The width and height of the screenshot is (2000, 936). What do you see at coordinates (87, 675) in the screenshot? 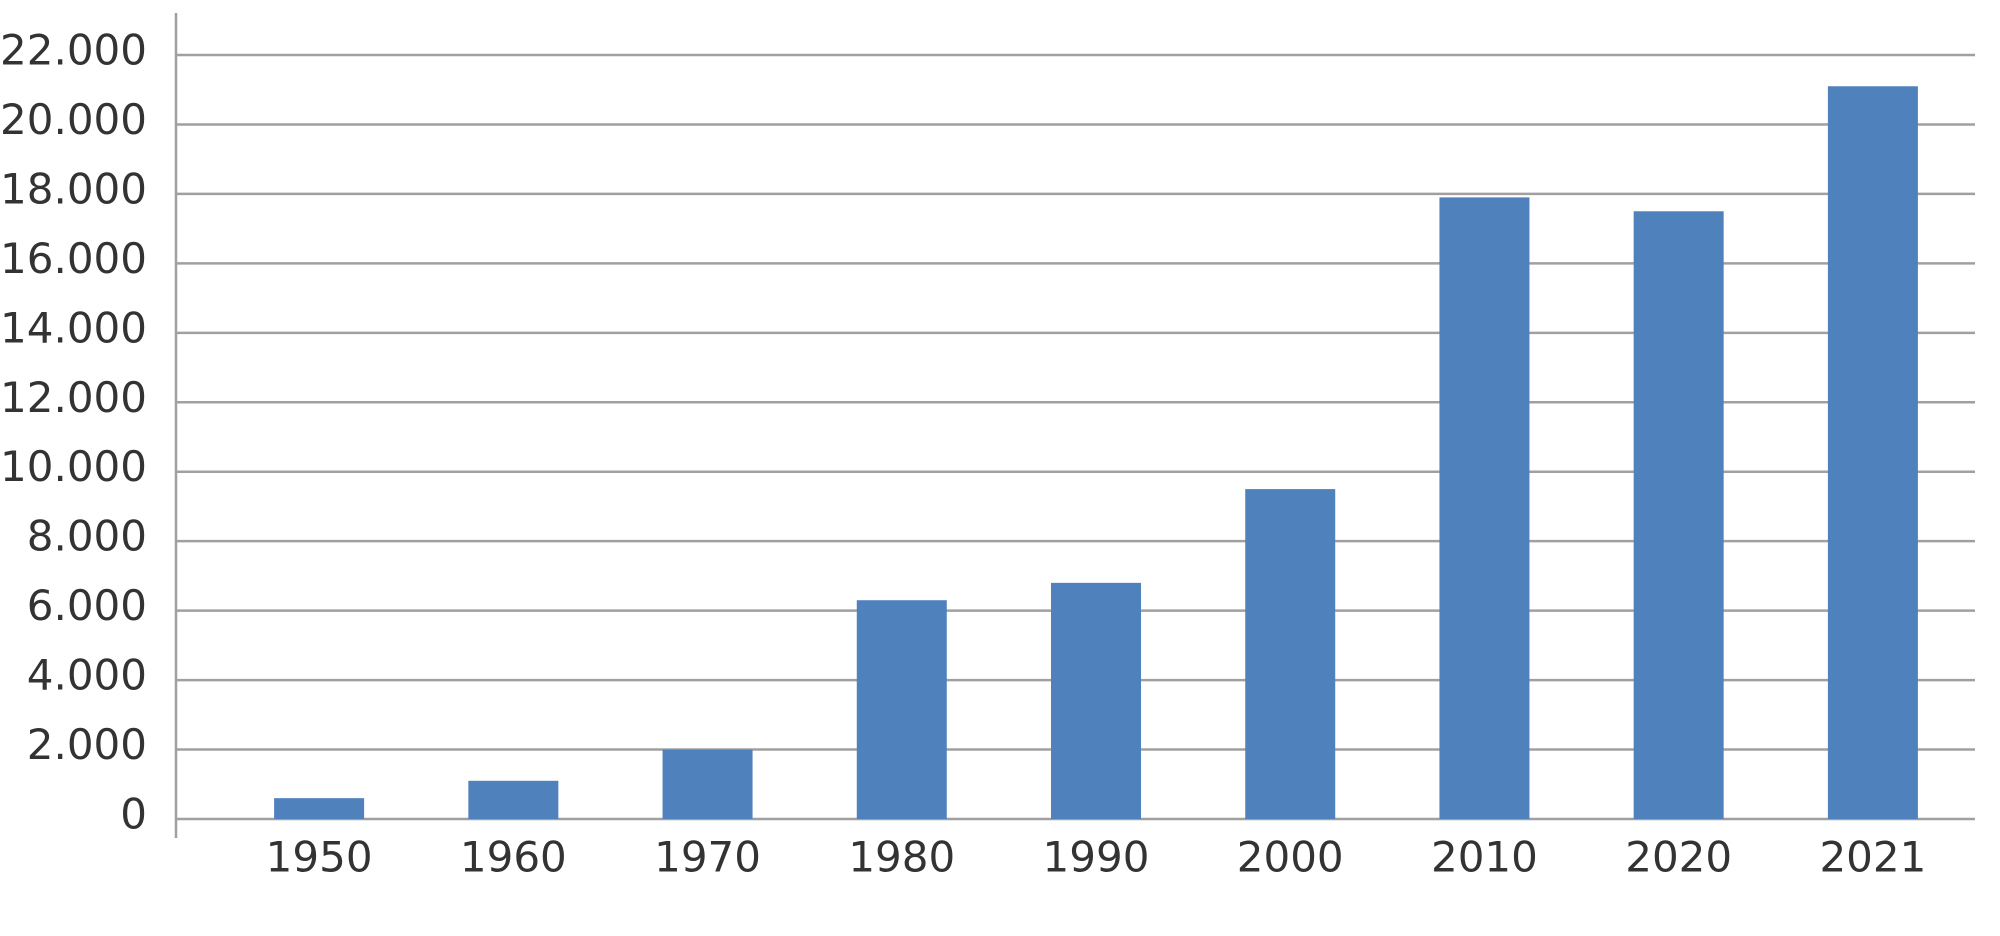
I see `y-tick-label: 4.000` at bounding box center [87, 675].